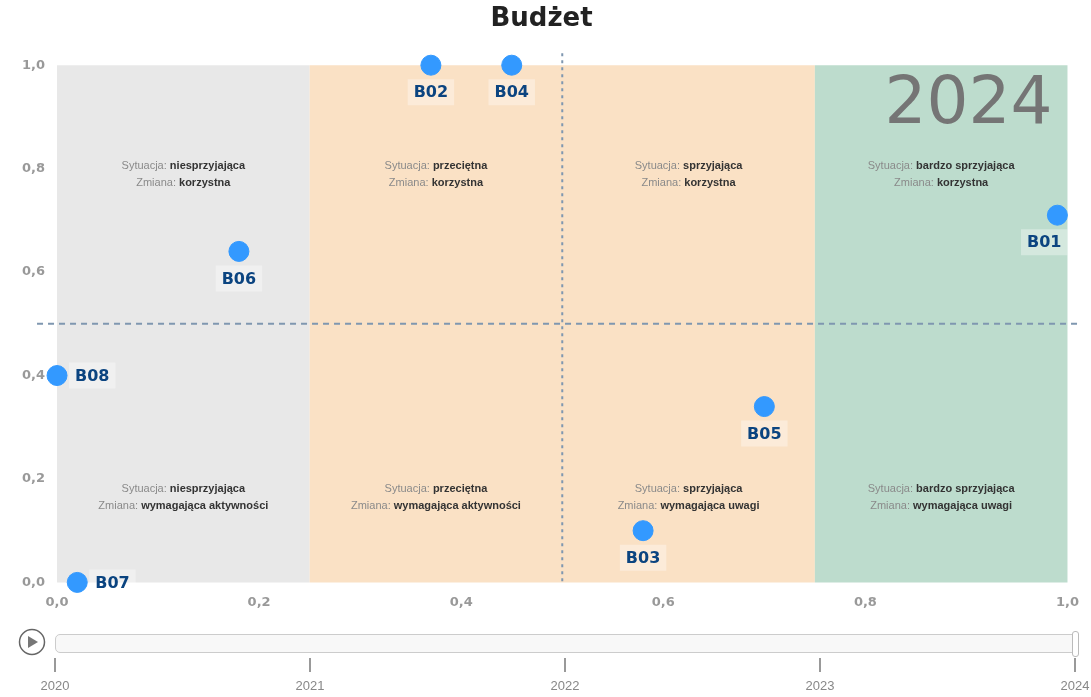 This screenshot has width=1091, height=697. I want to click on x-tick-label: 0,2, so click(259, 601).